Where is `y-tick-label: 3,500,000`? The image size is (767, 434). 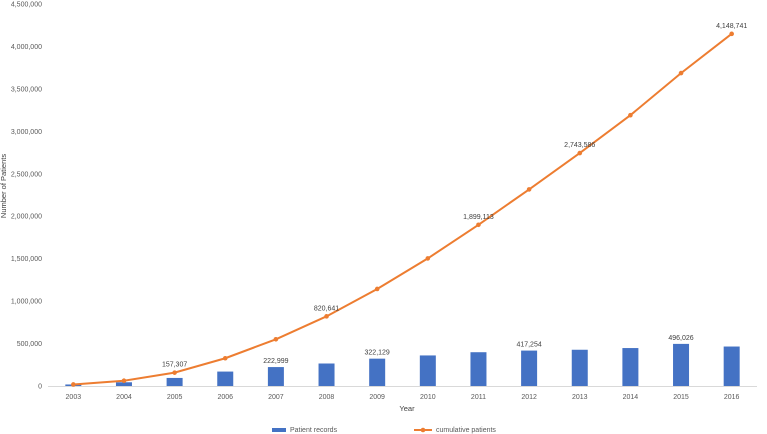
y-tick-label: 3,500,000 is located at coordinates (26, 89).